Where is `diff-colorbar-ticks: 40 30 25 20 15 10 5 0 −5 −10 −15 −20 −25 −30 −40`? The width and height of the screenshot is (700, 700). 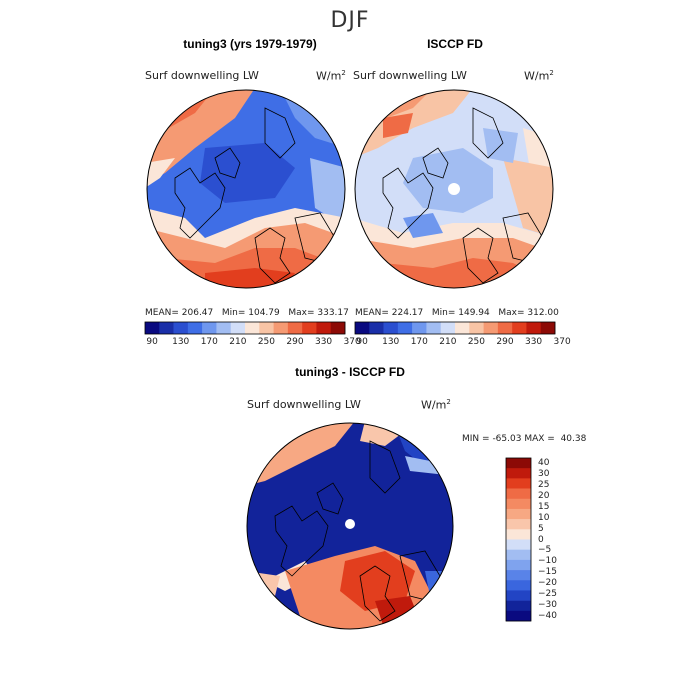
diff-colorbar-ticks: 40 30 25 20 15 10 5 0 −5 −10 −15 −20 −25 −30 −40 is located at coordinates (541, 539).